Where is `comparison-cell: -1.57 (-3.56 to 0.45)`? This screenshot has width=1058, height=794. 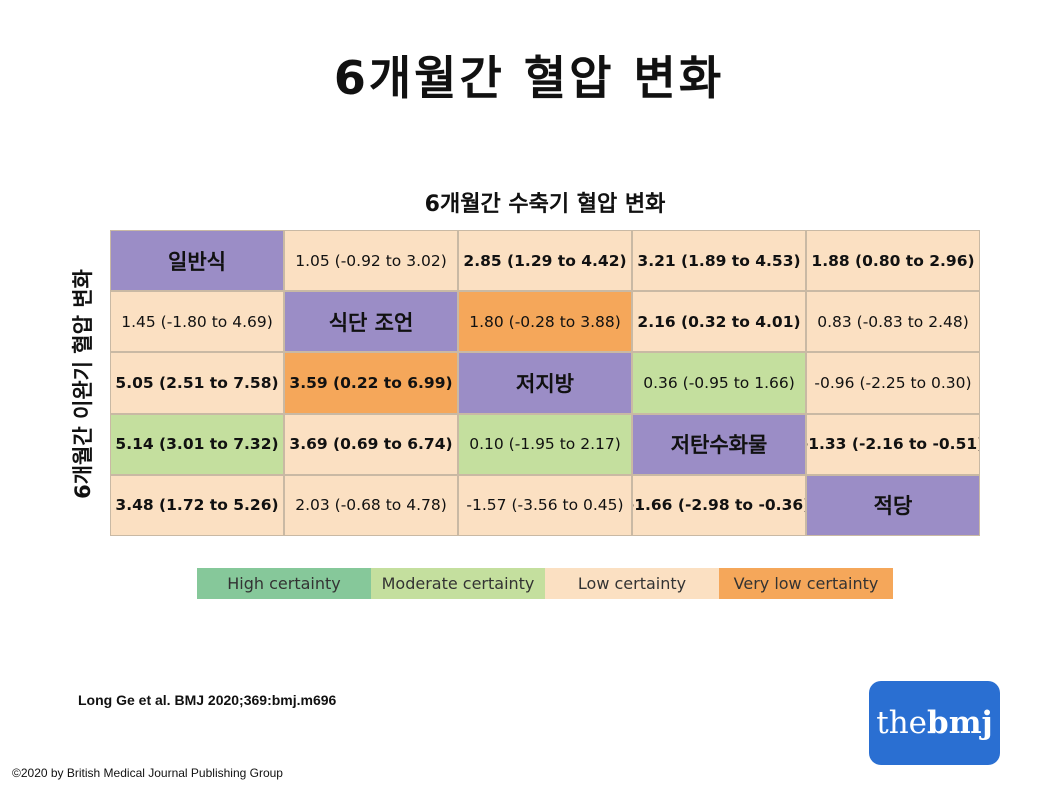 comparison-cell: -1.57 (-3.56 to 0.45) is located at coordinates (545, 505).